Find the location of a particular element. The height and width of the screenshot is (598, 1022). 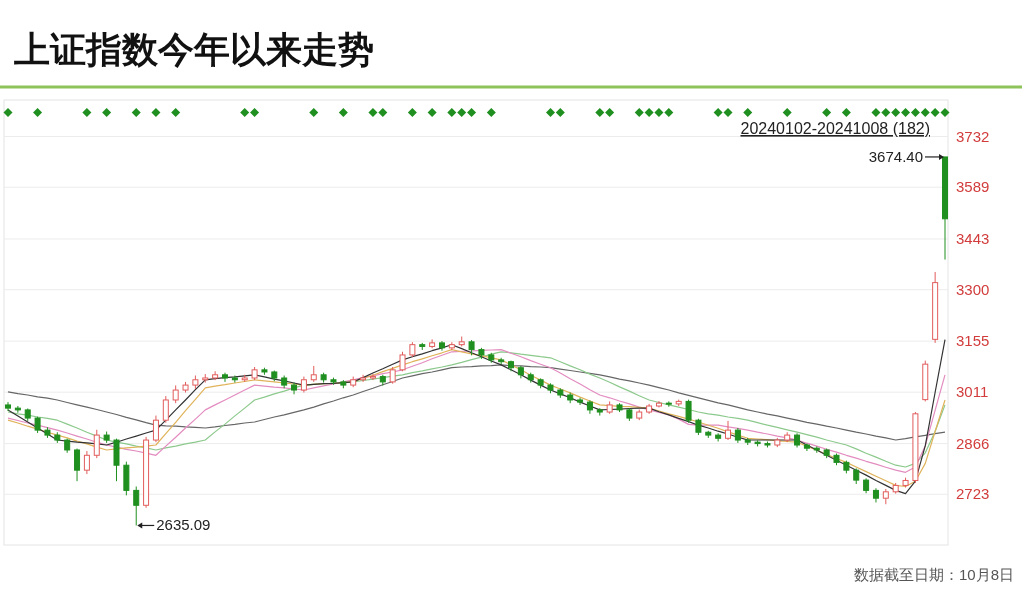

line-series is located at coordinates (476, 402).